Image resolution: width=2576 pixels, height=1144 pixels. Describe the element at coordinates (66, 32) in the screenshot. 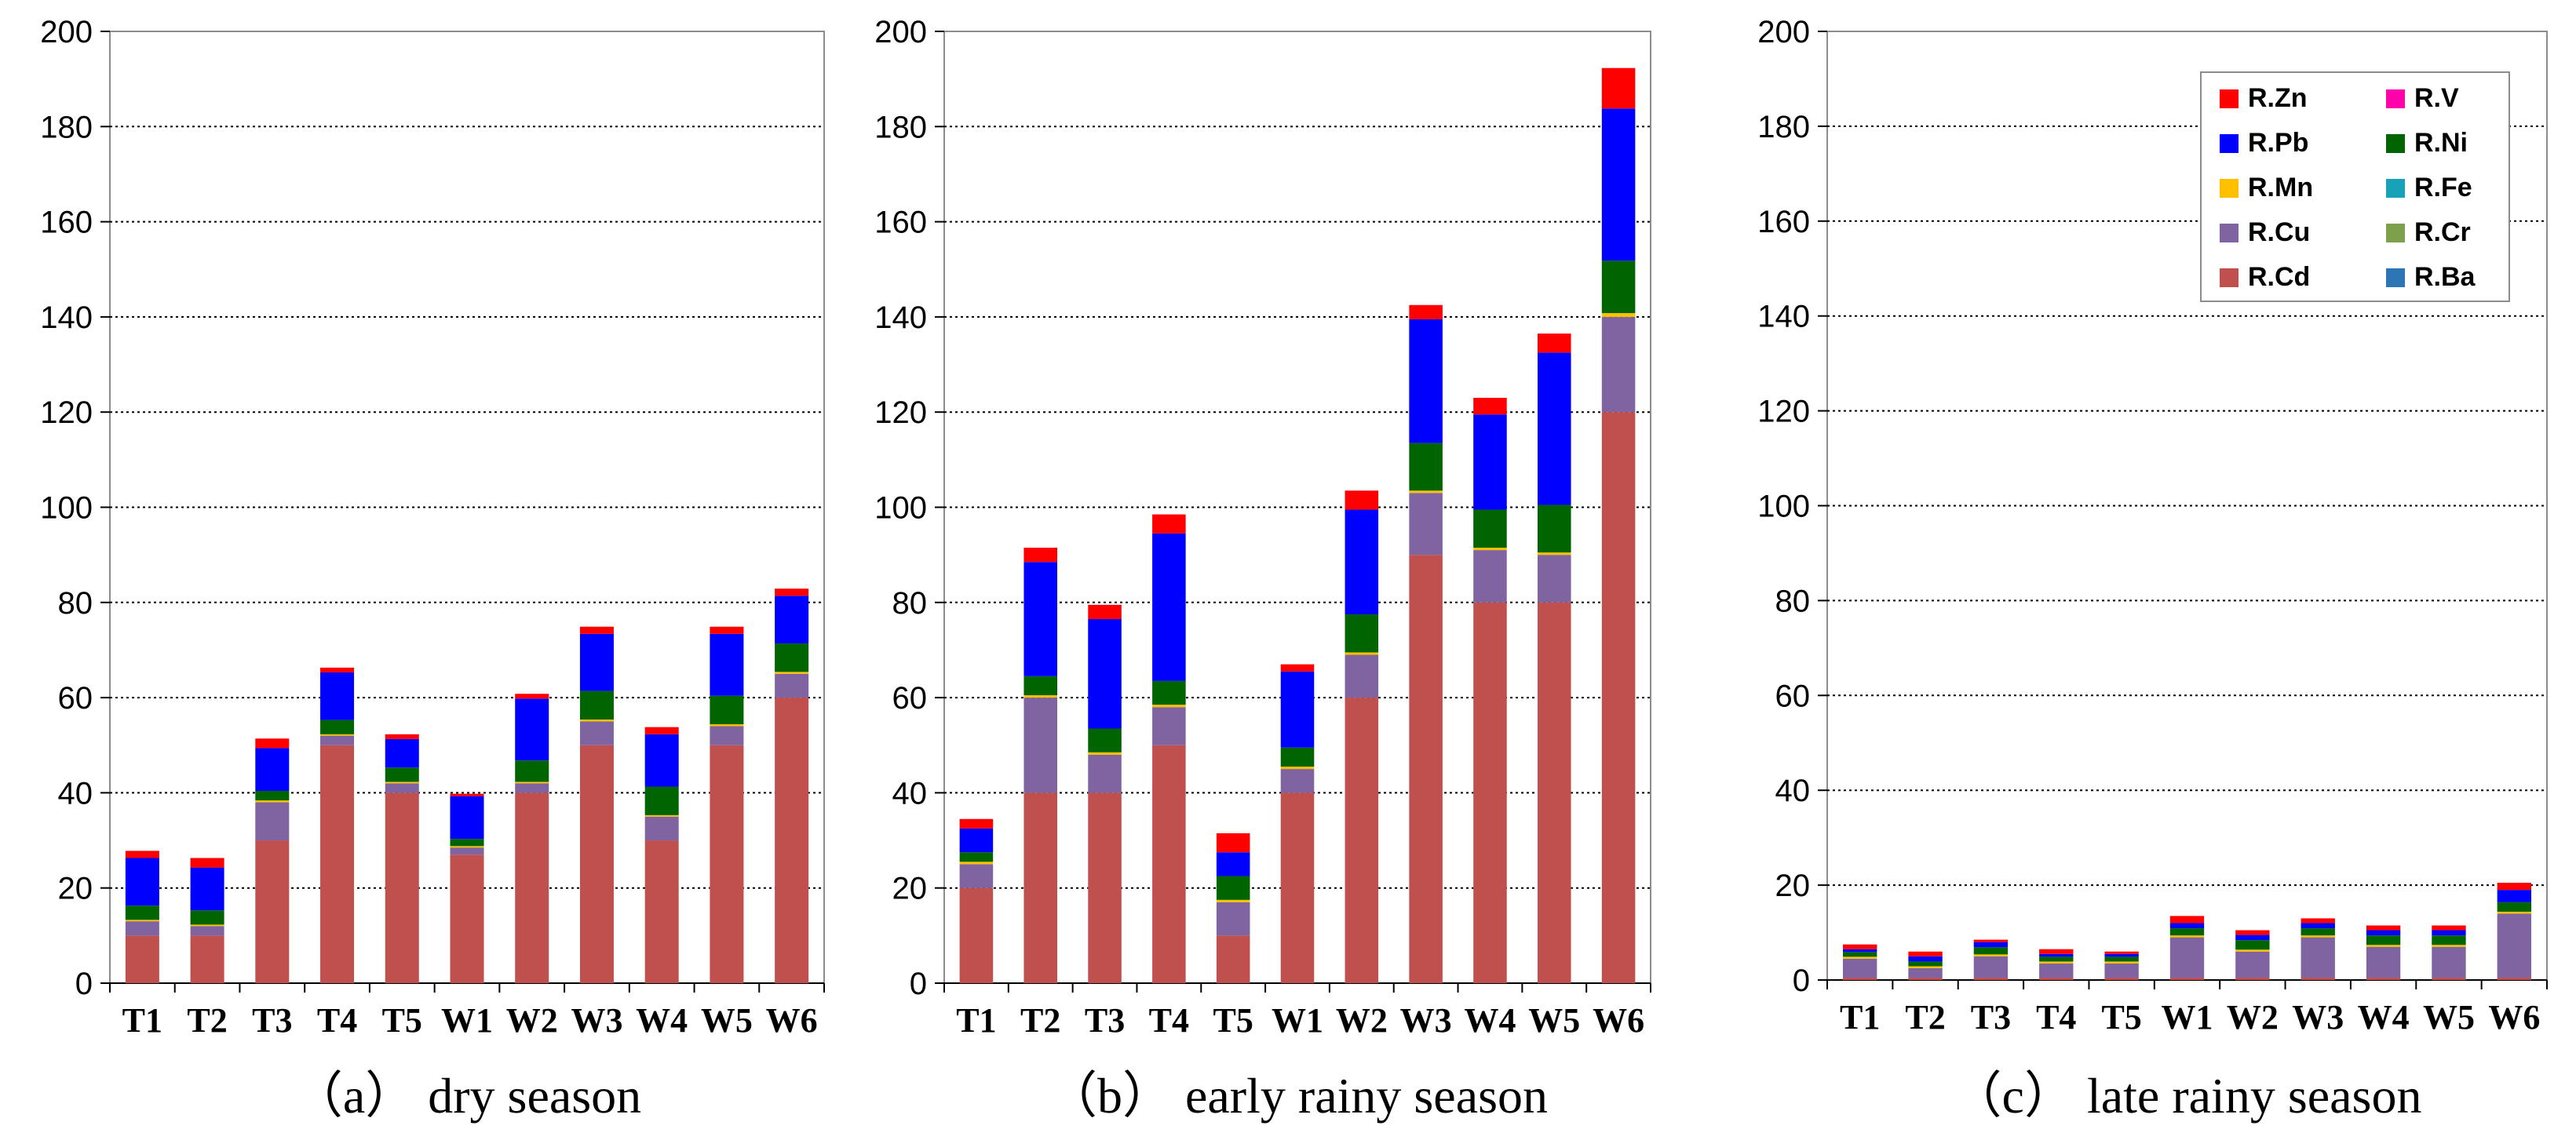

I see `y-tick-label: 200` at that location.